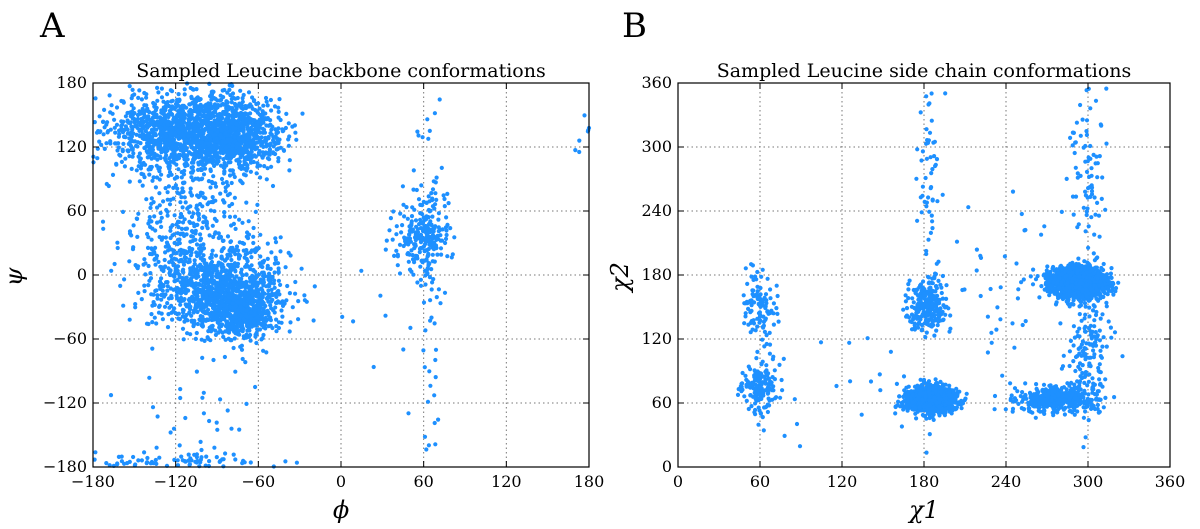  What do you see at coordinates (71, 82) in the screenshot?
I see `panel-a-ytick-label: 180` at bounding box center [71, 82].